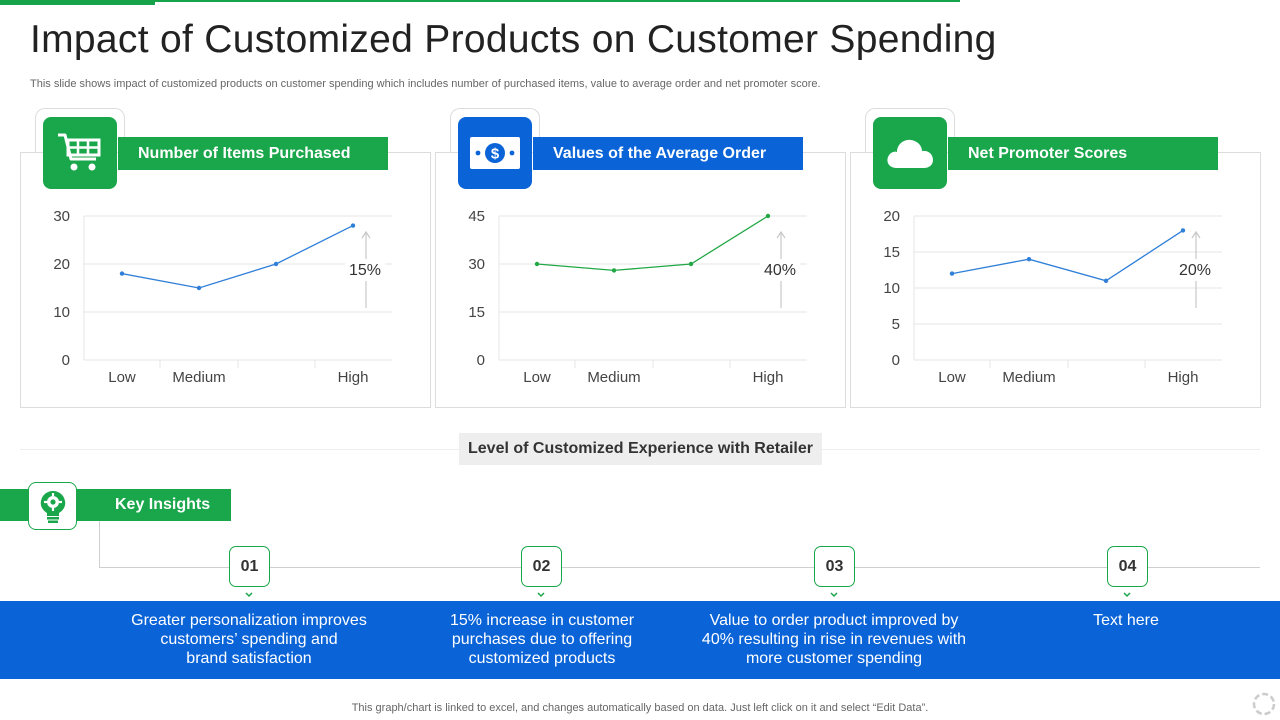 This screenshot has height=720, width=1280. I want to click on annotation-label: 20%, so click(1195, 270).